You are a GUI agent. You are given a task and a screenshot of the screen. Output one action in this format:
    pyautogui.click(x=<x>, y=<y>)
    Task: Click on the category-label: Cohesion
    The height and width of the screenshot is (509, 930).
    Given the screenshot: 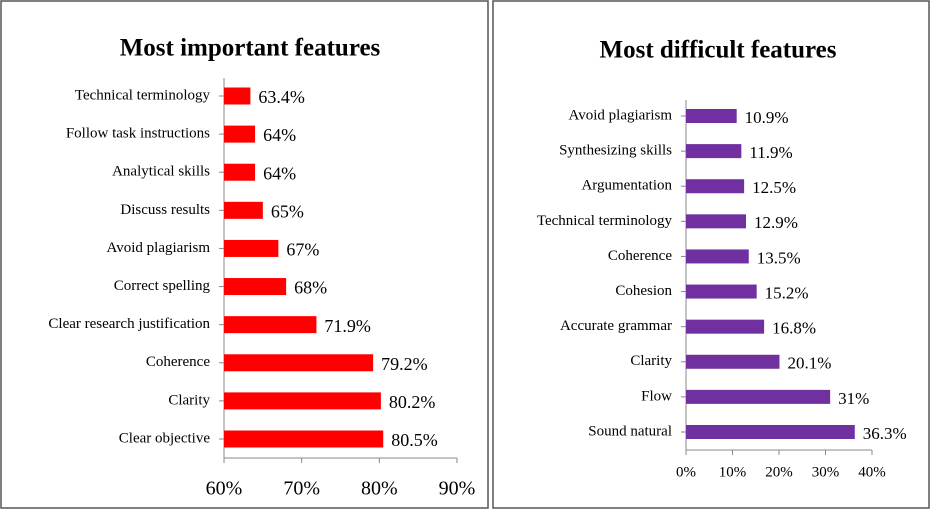 What is the action you would take?
    pyautogui.click(x=643, y=291)
    